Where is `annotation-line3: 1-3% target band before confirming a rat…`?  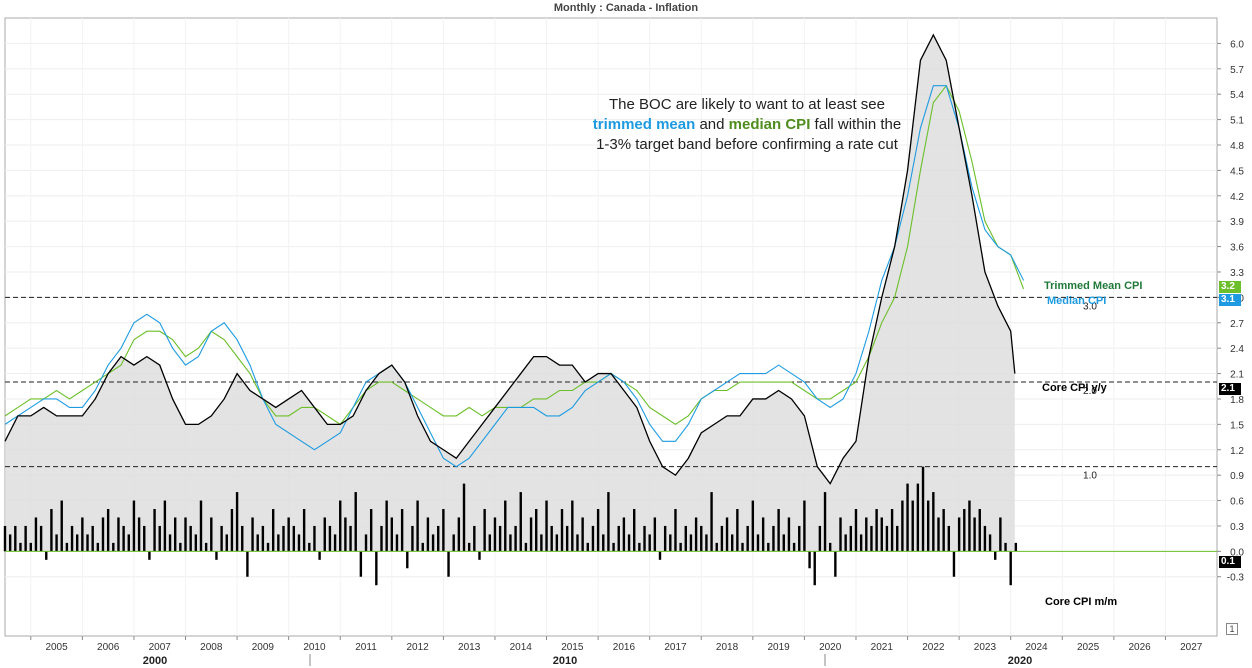 annotation-line3: 1-3% target band before confirming a rat… is located at coordinates (747, 144).